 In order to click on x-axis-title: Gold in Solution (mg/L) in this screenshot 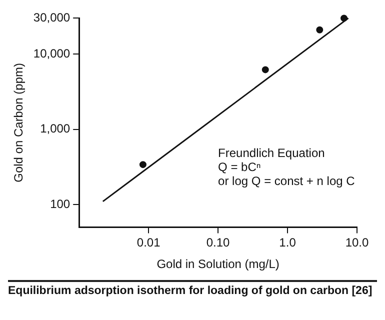, I will do `click(218, 264)`.